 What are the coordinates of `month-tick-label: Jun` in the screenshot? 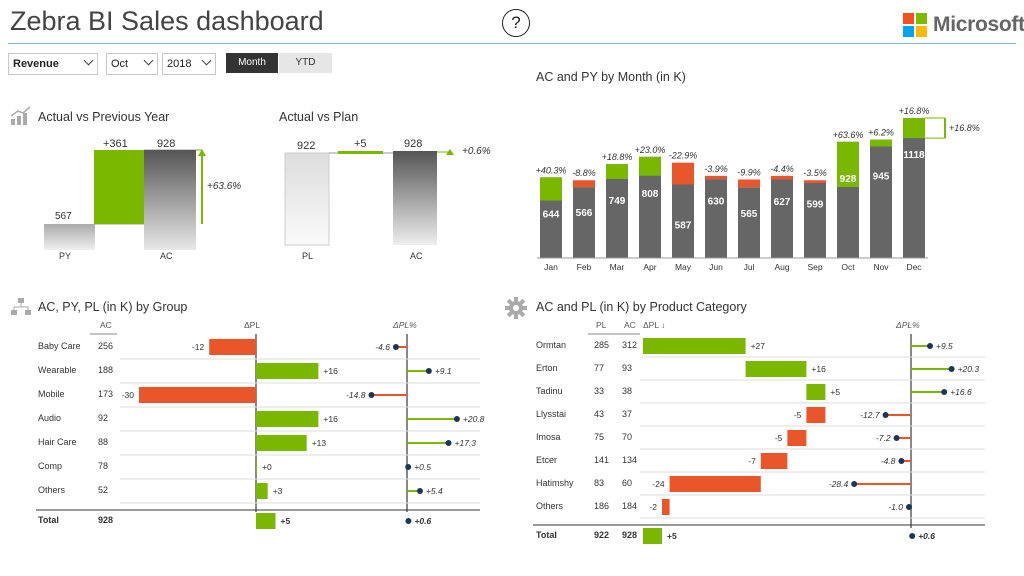 It's located at (716, 267).